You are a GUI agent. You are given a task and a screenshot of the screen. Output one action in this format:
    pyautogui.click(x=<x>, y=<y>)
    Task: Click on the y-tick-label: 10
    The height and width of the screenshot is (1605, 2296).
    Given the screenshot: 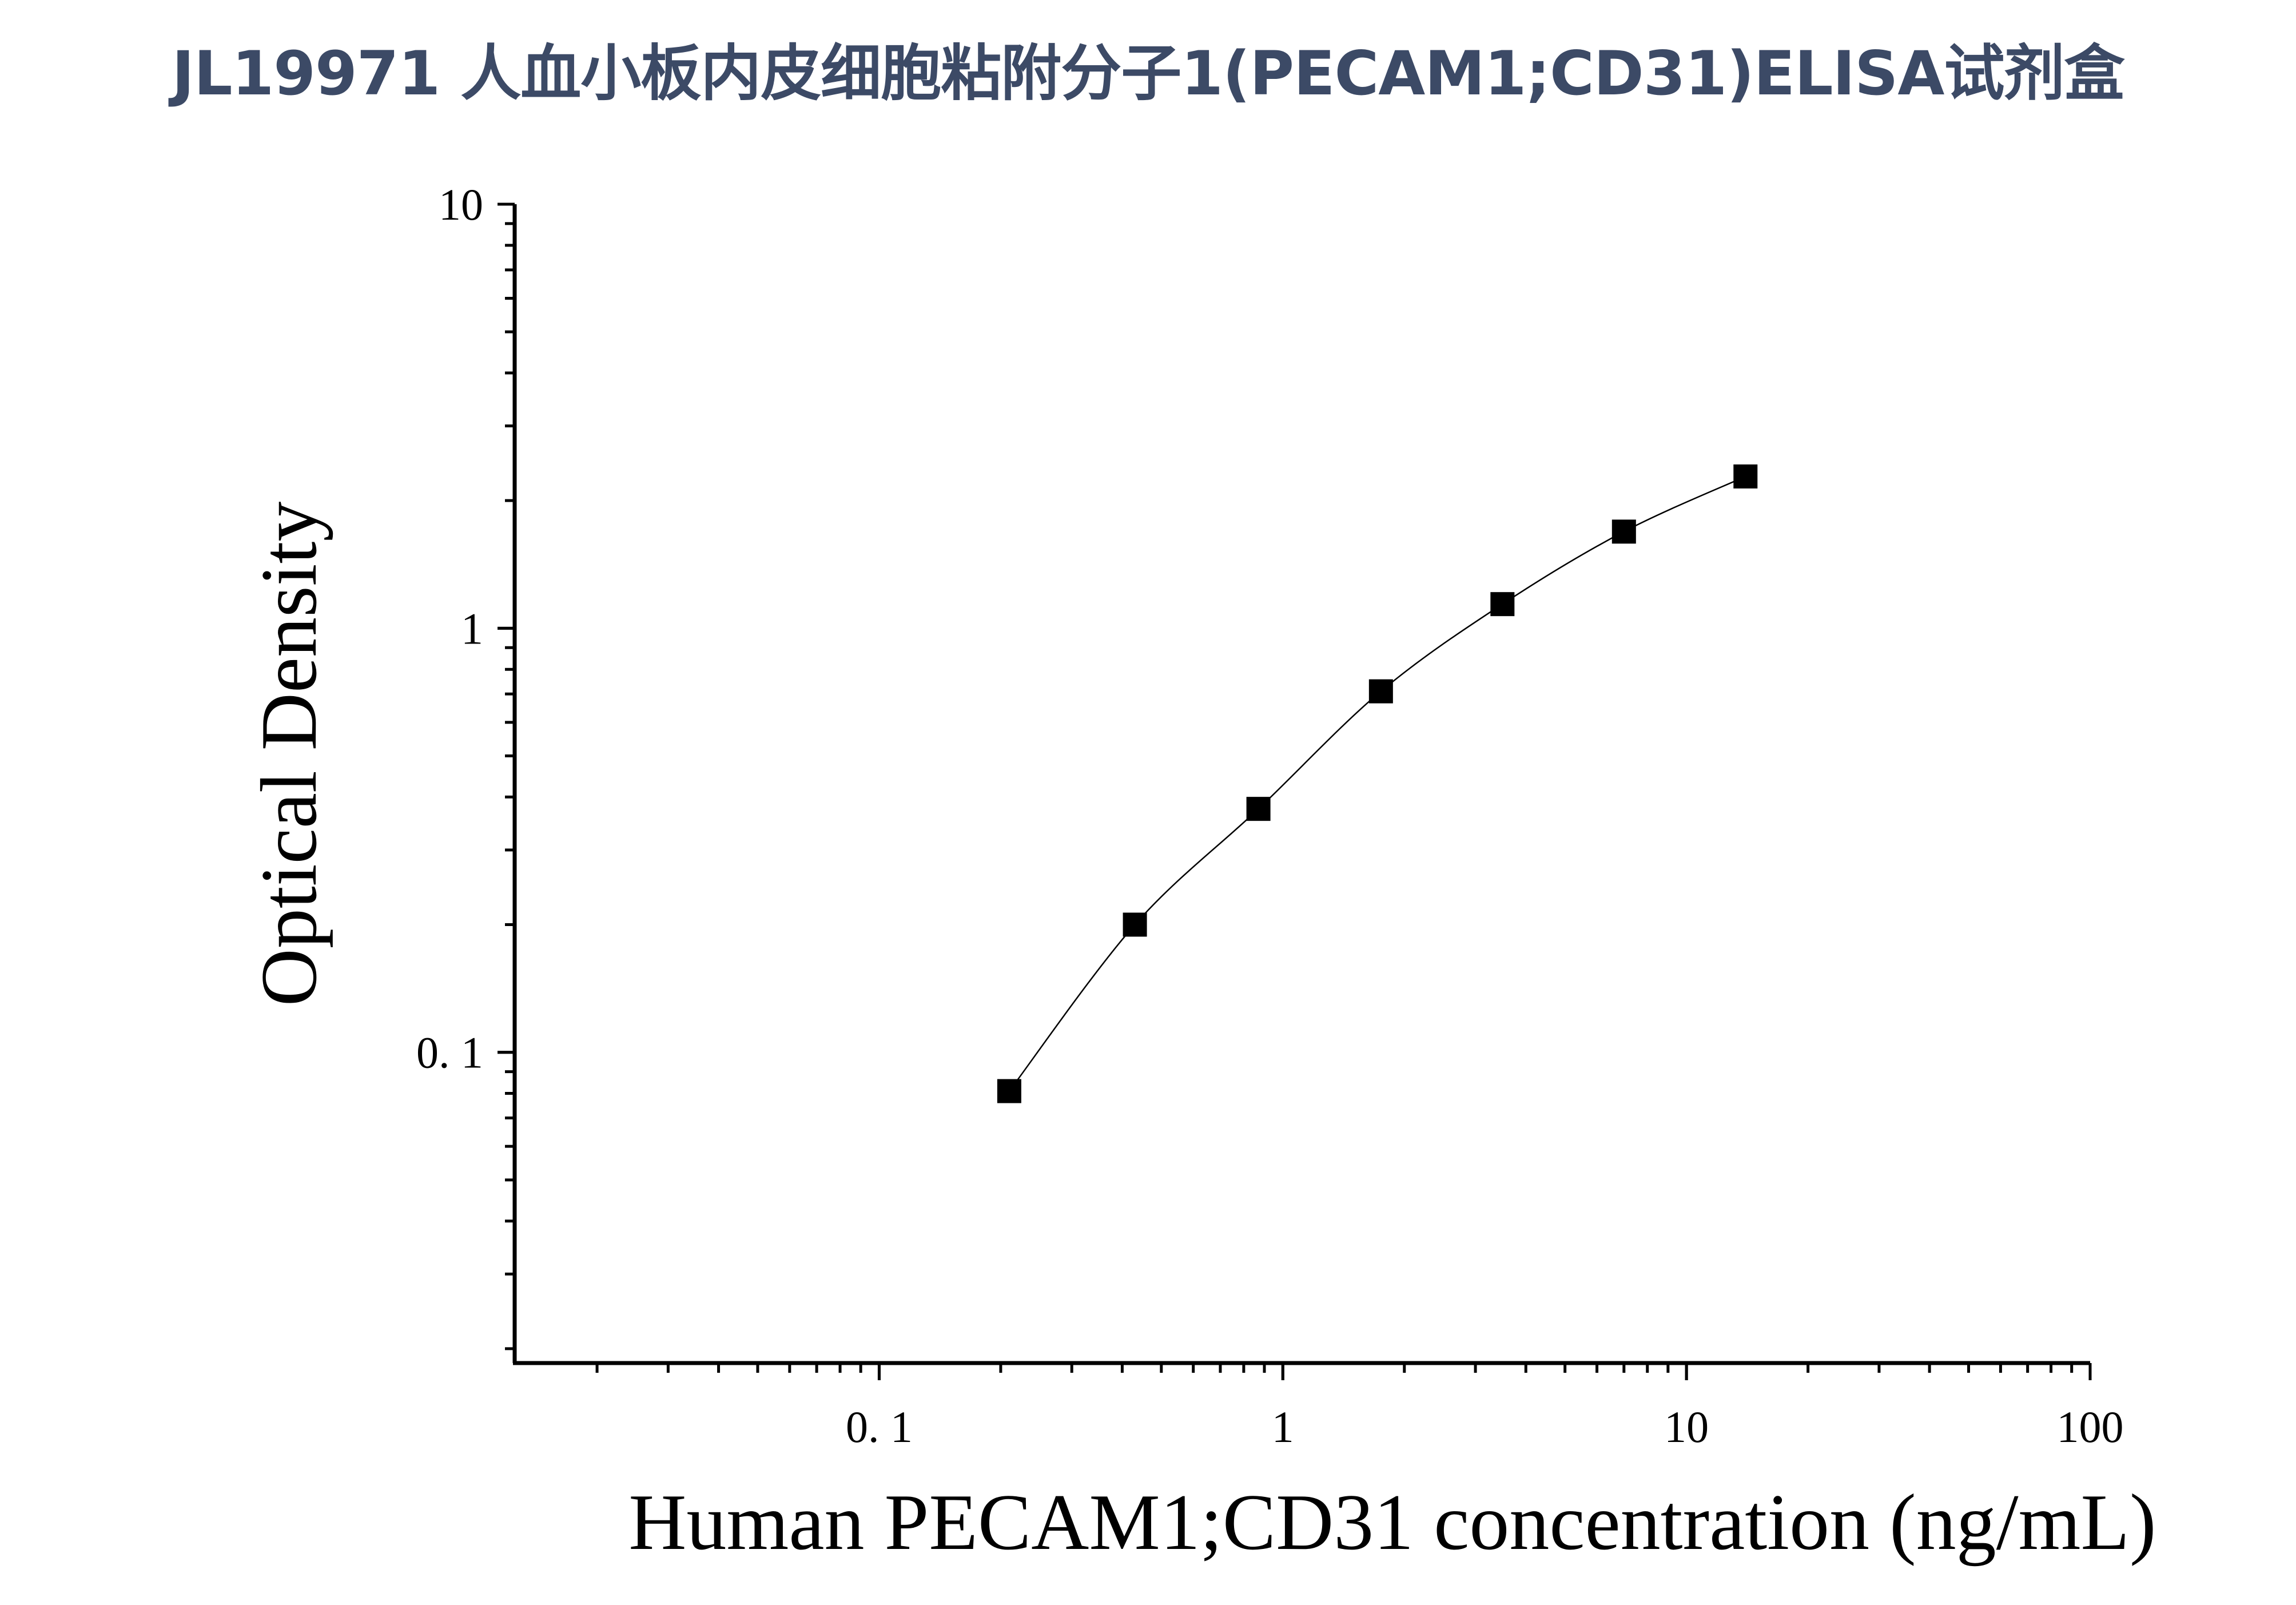 What is the action you would take?
    pyautogui.click(x=461, y=204)
    